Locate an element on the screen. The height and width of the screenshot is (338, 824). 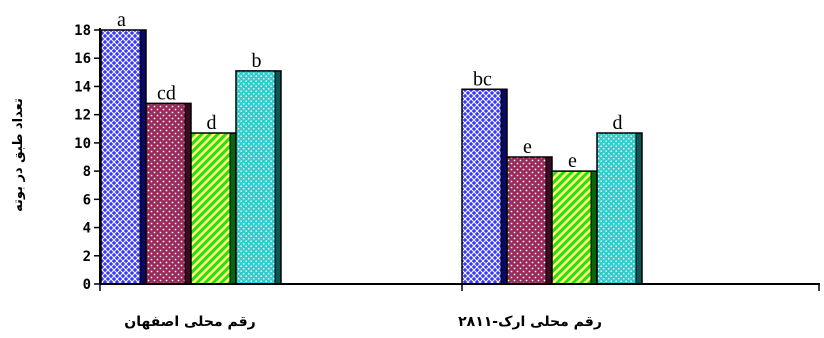
bar-letter-label: b is located at coordinates (257, 61).